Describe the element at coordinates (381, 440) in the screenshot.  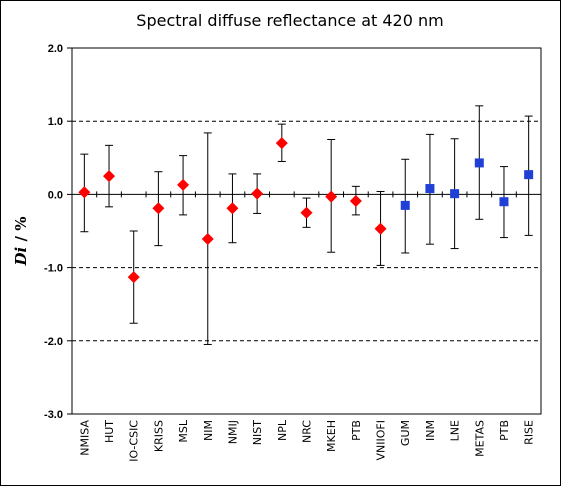
I see `x-tick-label: VNIIOFI` at that location.